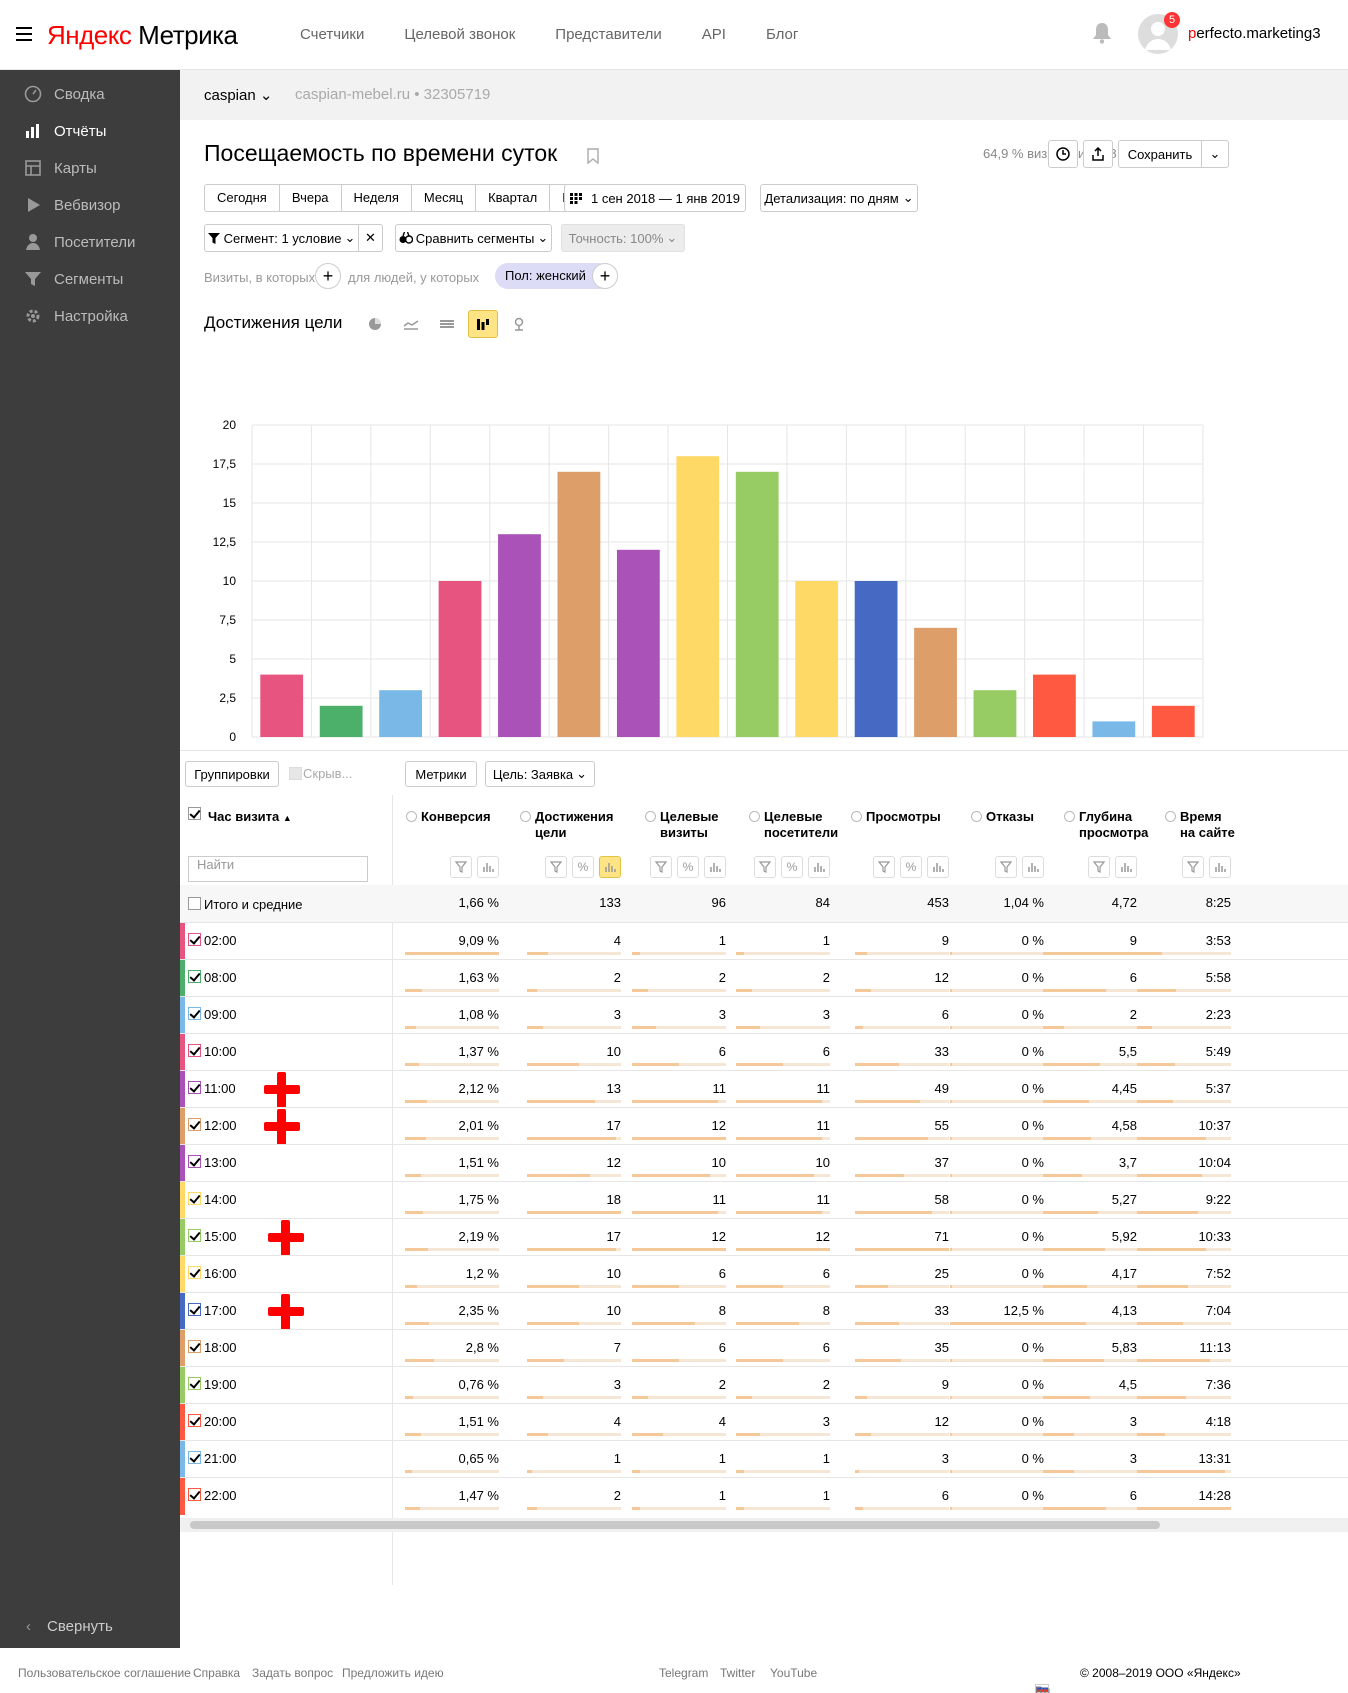 The height and width of the screenshot is (1693, 1348). I want to click on column-header: Достижения цели, so click(566, 825).